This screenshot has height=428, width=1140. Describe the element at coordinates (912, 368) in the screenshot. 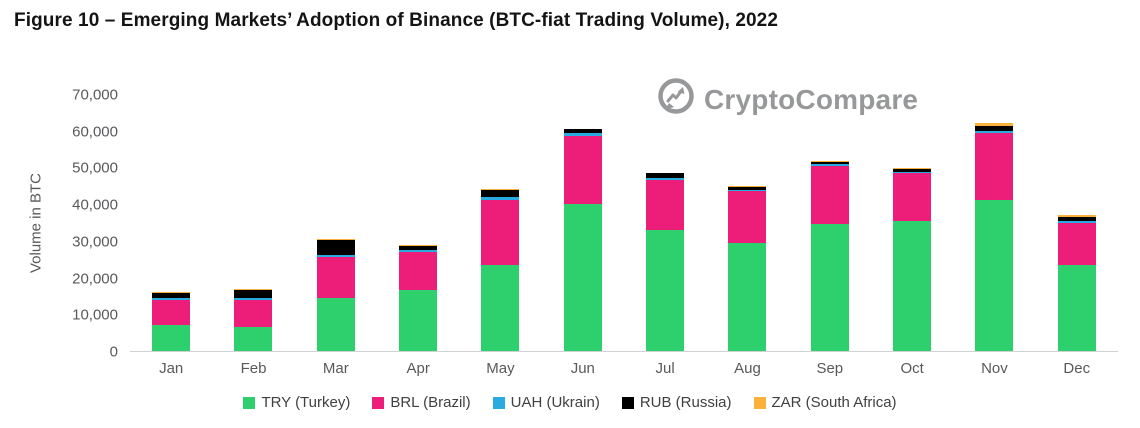

I see `x-tick-label-oct: Oct` at that location.